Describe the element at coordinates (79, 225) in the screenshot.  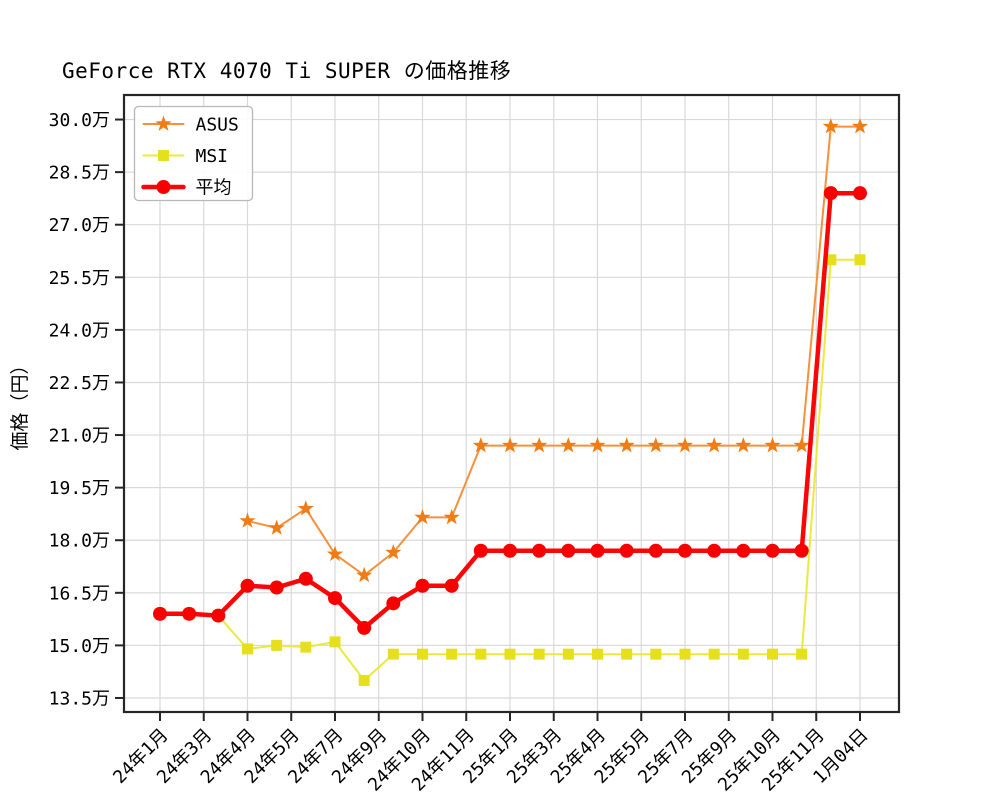
I see `y-tick-label: 27.0万` at that location.